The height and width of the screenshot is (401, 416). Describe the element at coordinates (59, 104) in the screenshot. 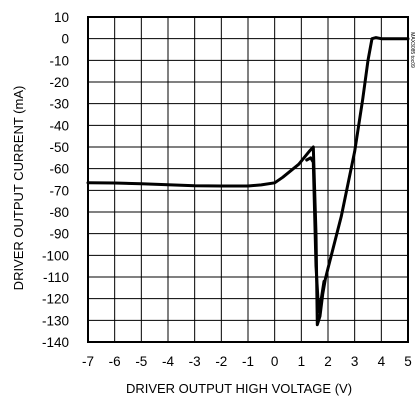

I see `y-tick-label: -30` at that location.